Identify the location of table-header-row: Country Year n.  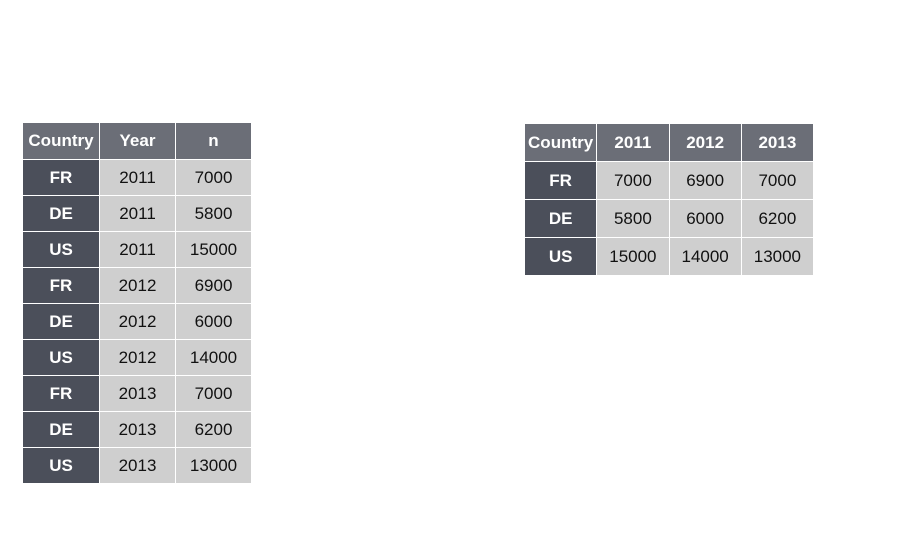
(137, 141).